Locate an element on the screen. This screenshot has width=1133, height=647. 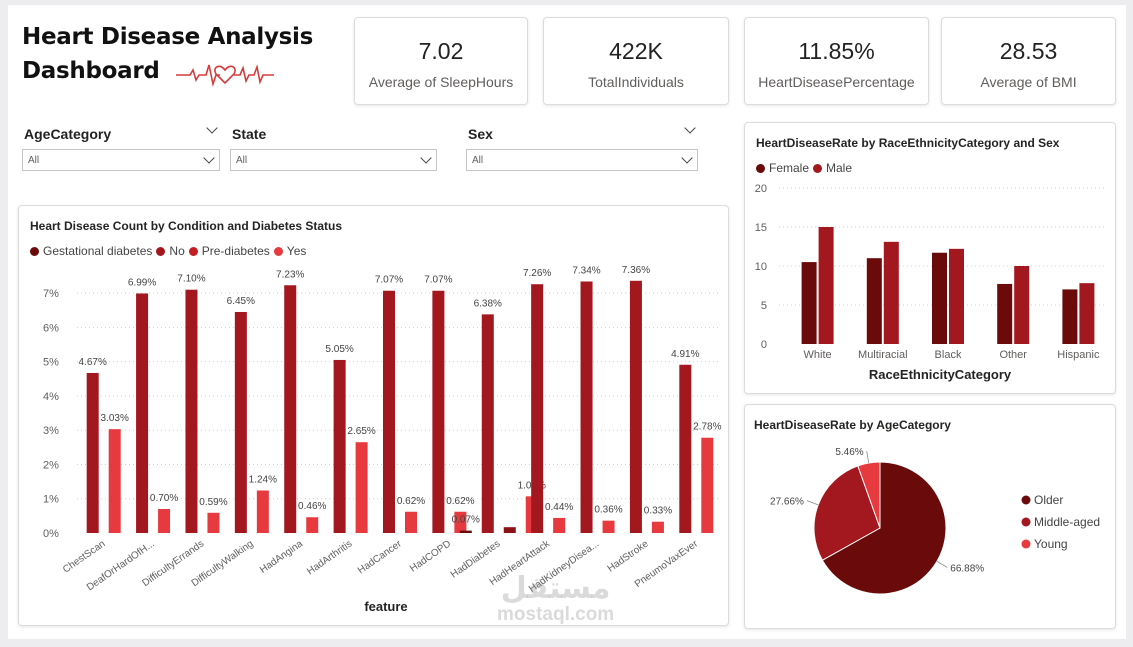
kpi-value: 422K is located at coordinates (636, 51).